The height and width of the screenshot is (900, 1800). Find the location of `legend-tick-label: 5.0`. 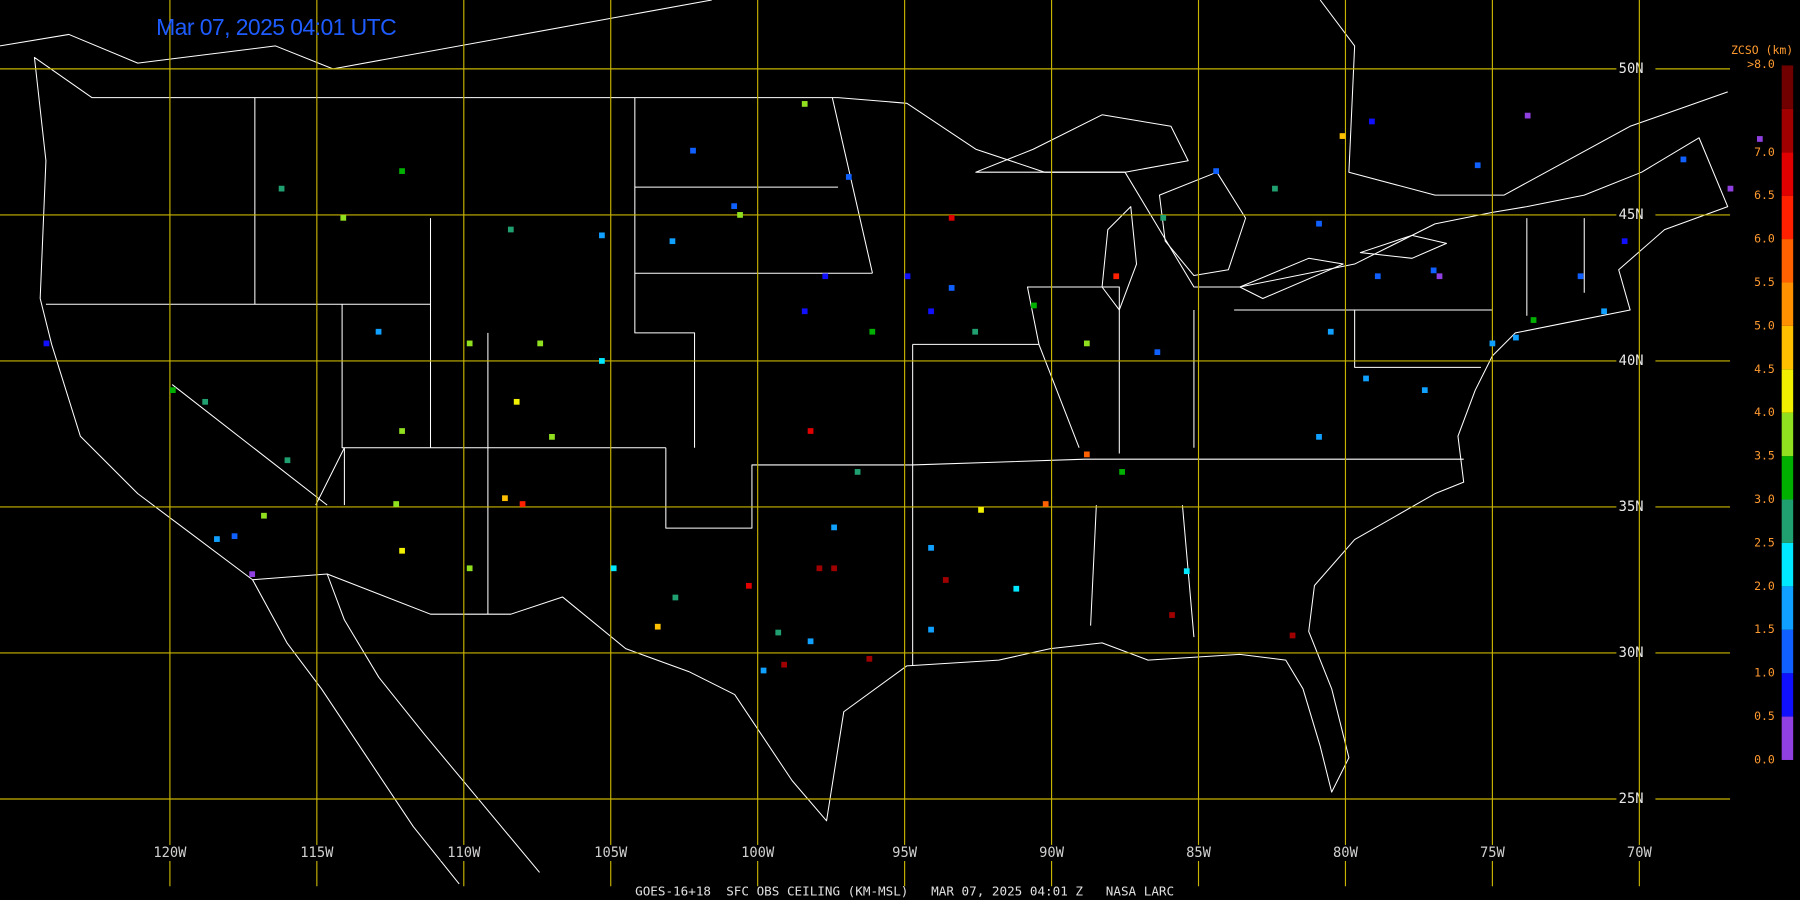

legend-tick-label: 5.0 is located at coordinates (1764, 325).